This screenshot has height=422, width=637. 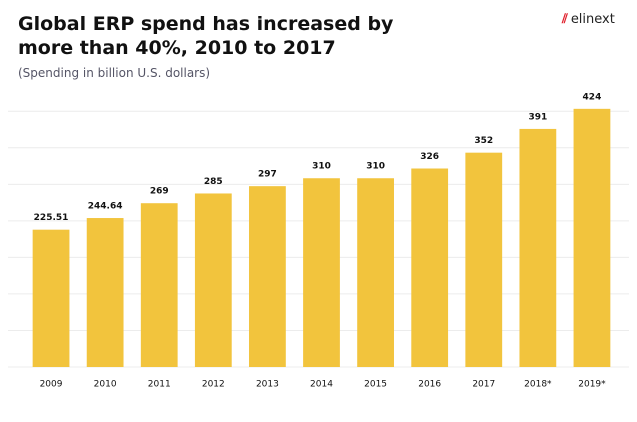 What do you see at coordinates (429, 157) in the screenshot?
I see `value-label: 326` at bounding box center [429, 157].